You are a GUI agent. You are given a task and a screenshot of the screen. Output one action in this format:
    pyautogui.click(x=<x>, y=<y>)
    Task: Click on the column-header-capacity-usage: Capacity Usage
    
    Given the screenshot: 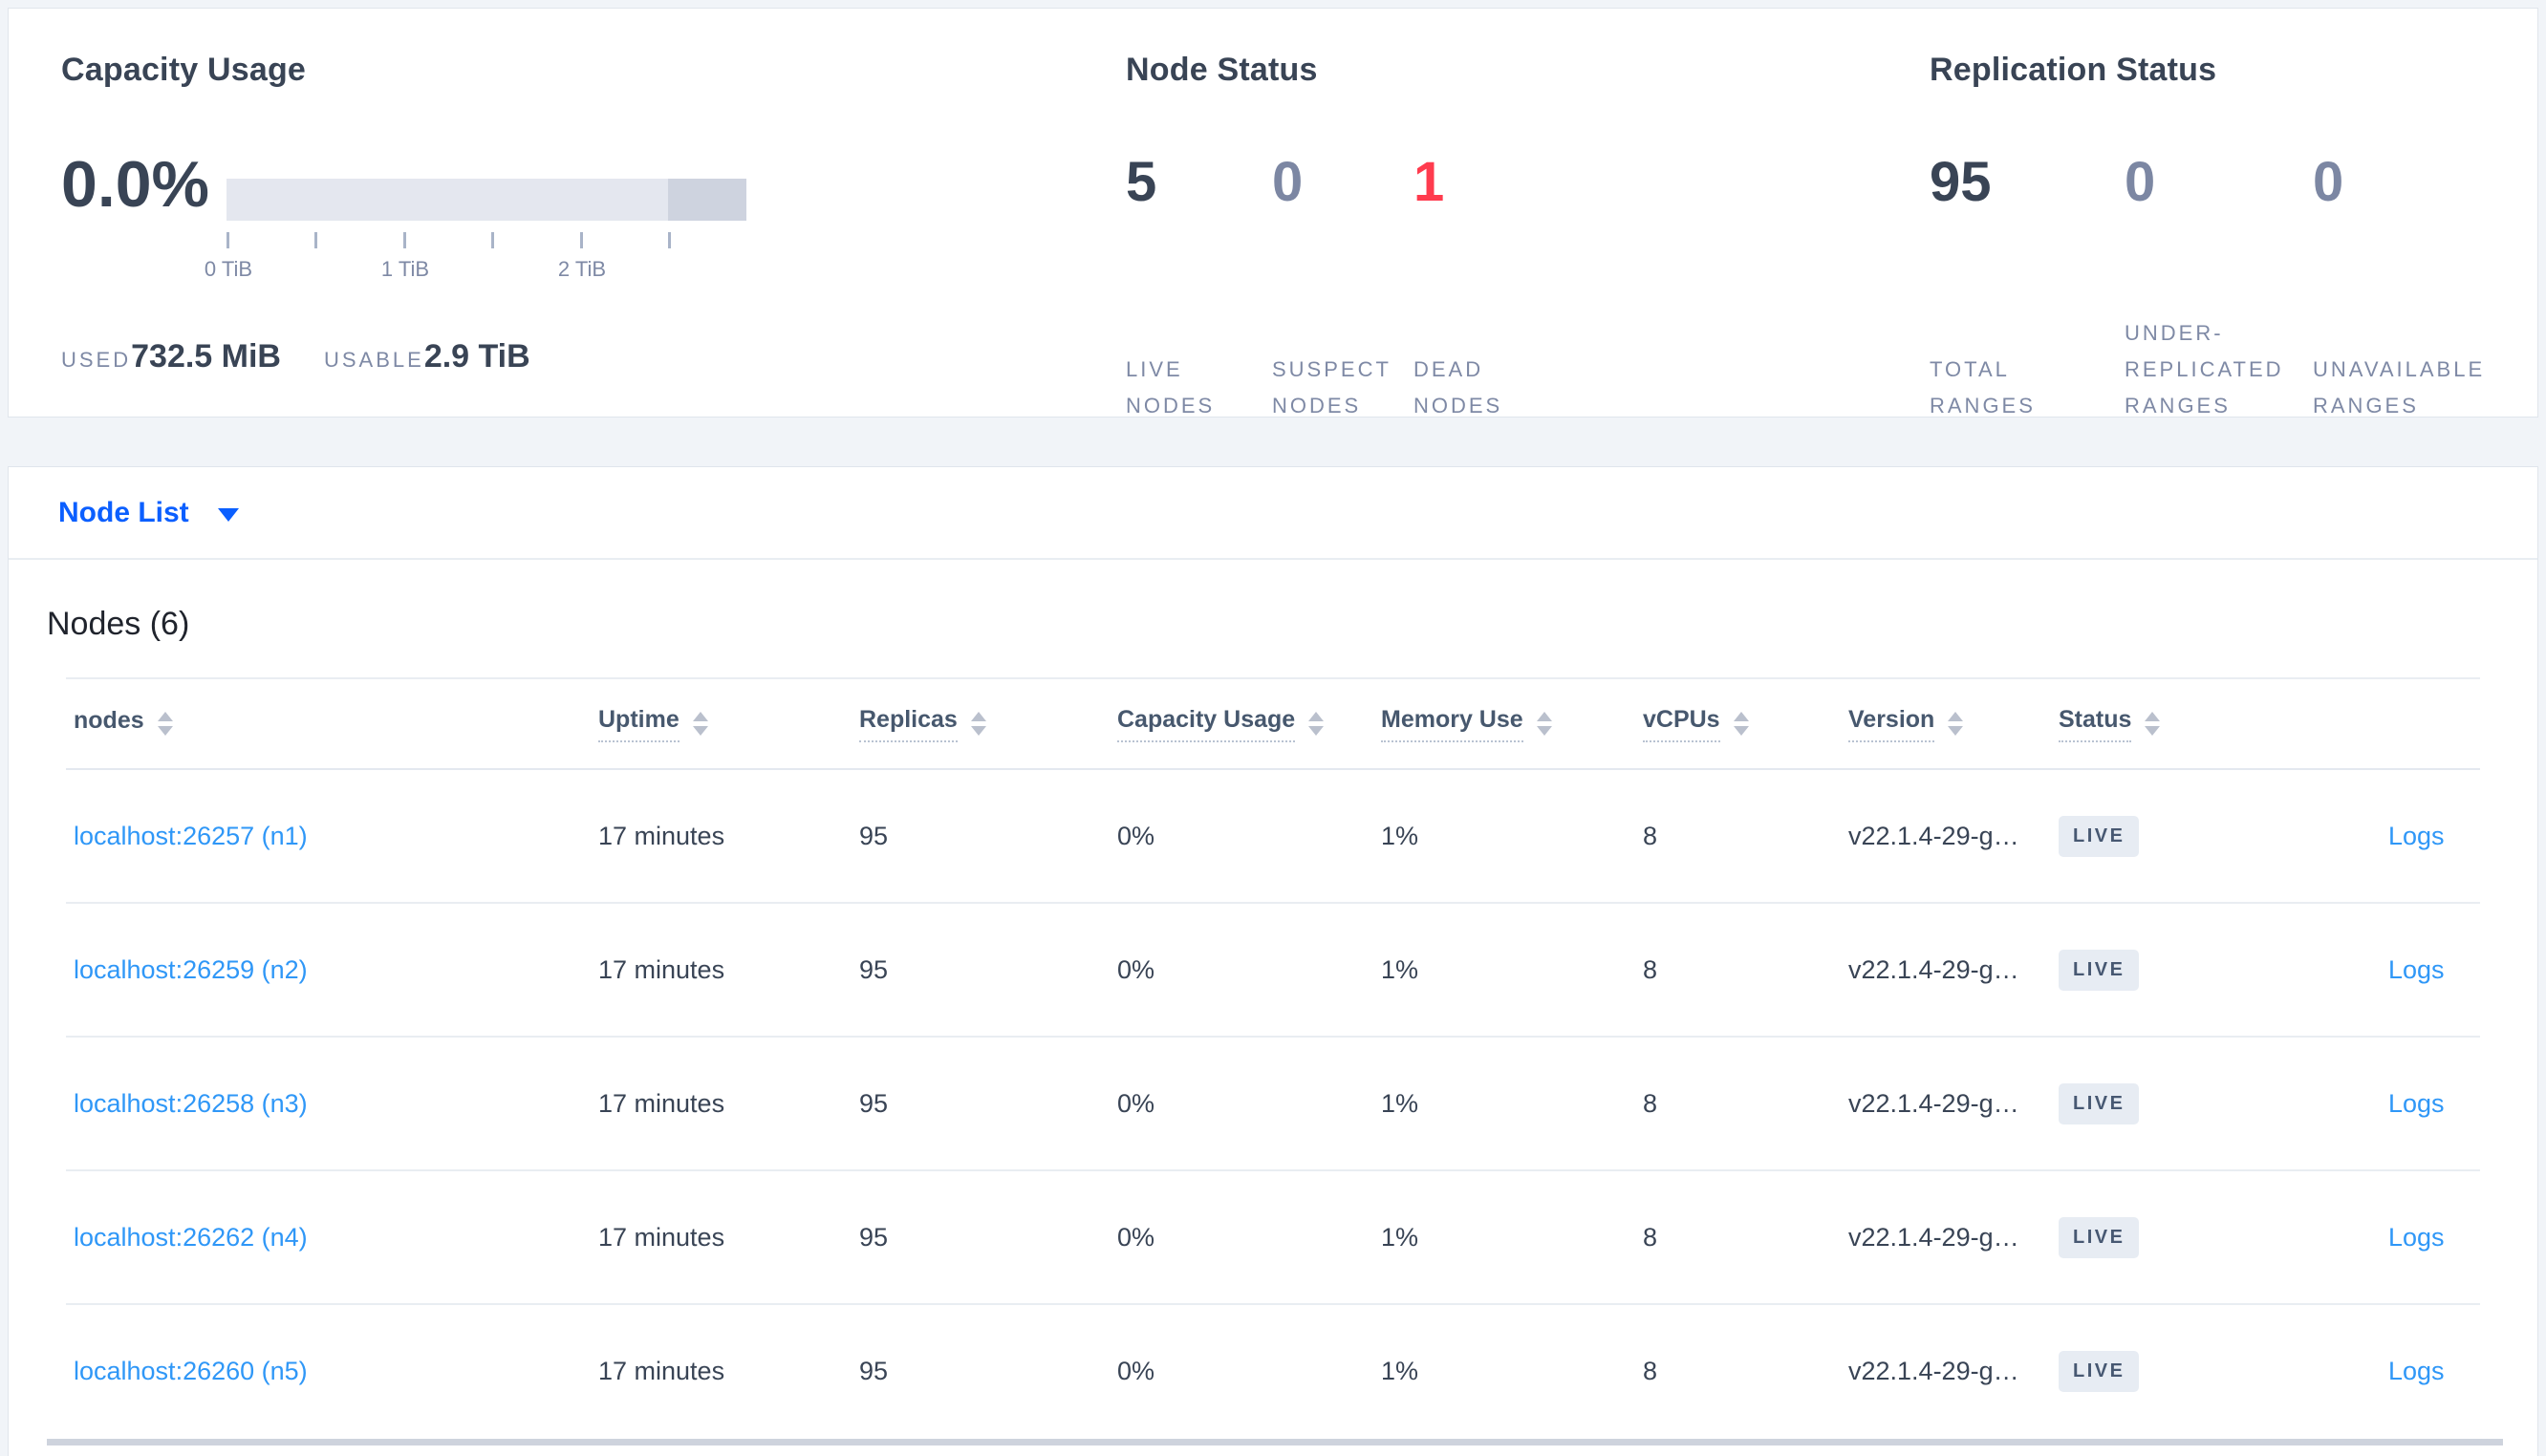 What is the action you would take?
    pyautogui.click(x=1241, y=723)
    